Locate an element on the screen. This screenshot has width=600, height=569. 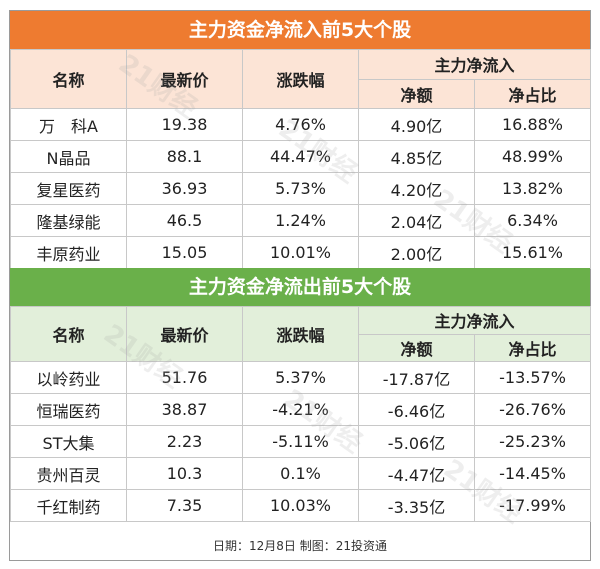
table-row: 恒瑞医药 38.87 -4.21% -6.46亿 -26.76% is located at coordinates (301, 409).